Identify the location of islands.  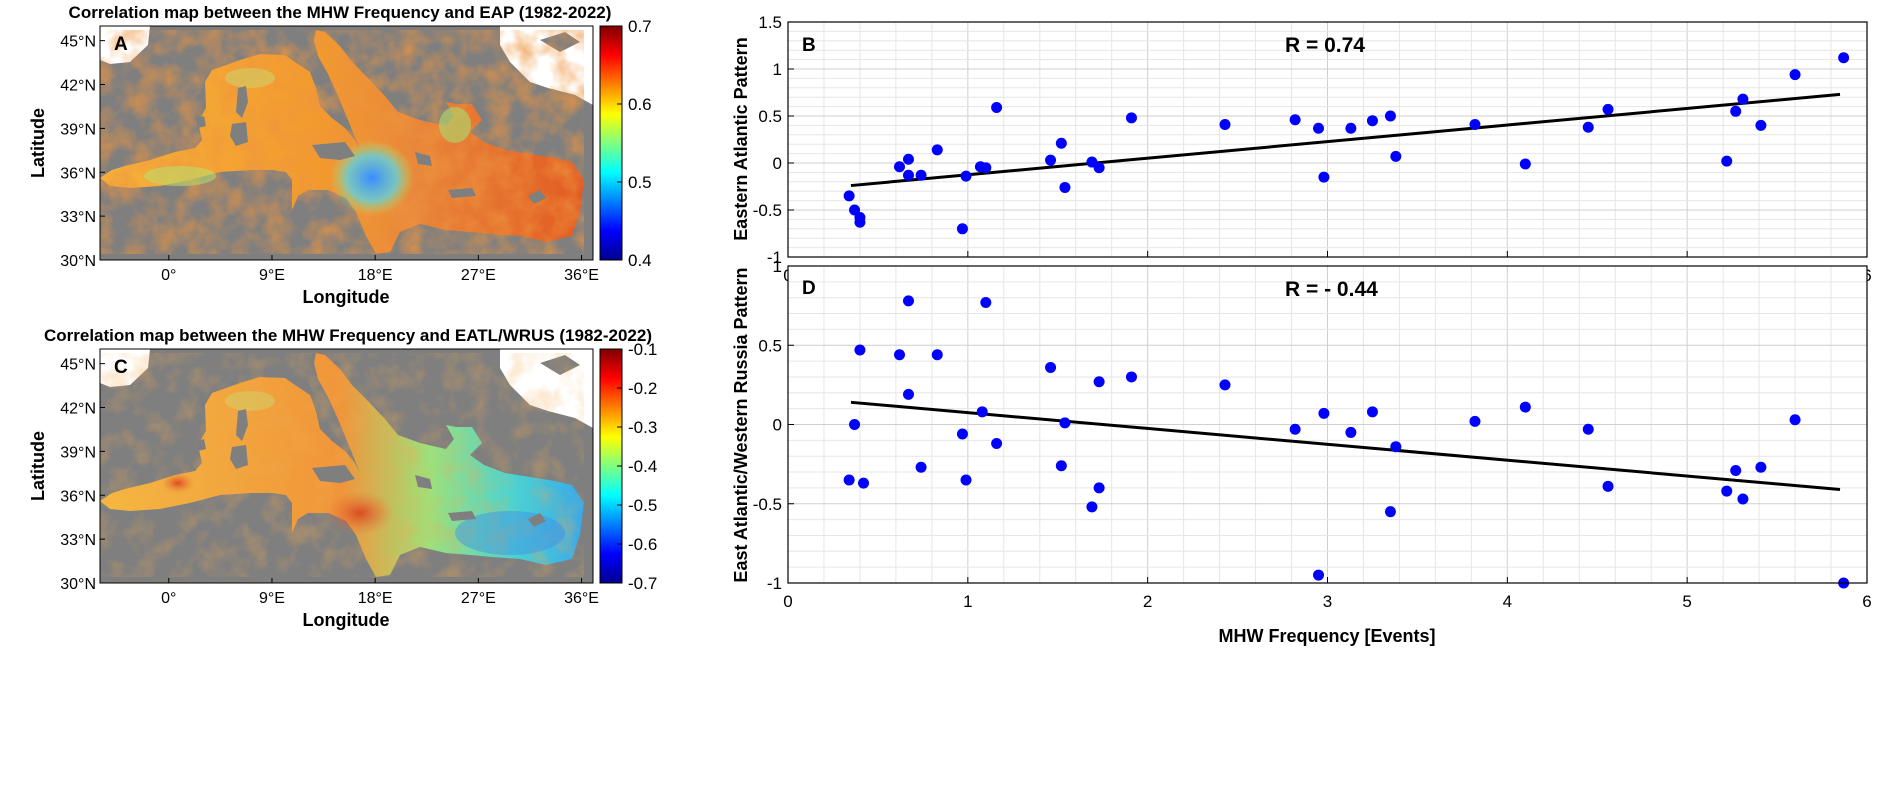
(371, 468).